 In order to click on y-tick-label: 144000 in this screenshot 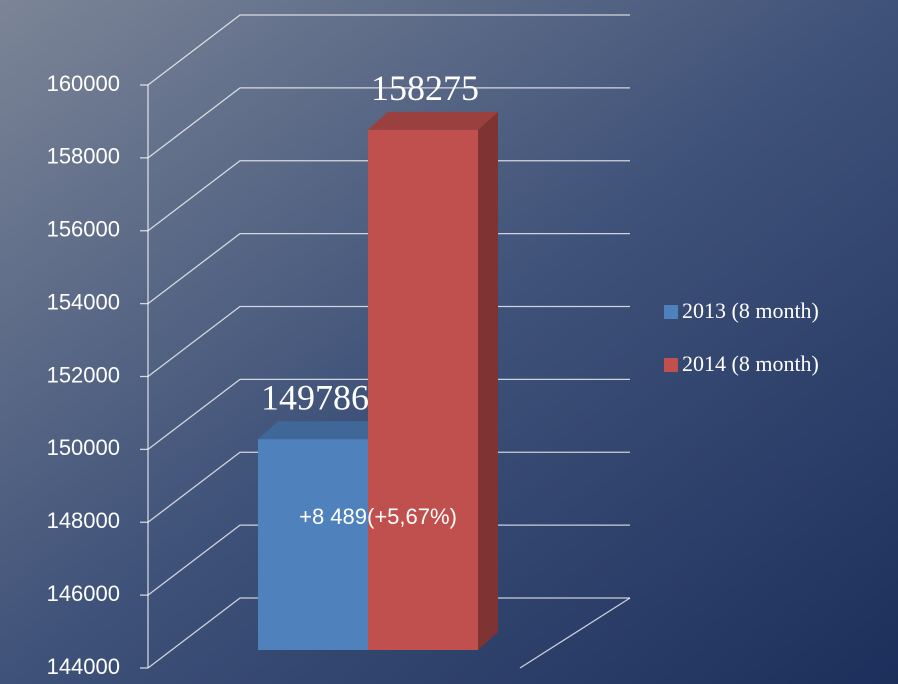, I will do `click(83, 666)`.